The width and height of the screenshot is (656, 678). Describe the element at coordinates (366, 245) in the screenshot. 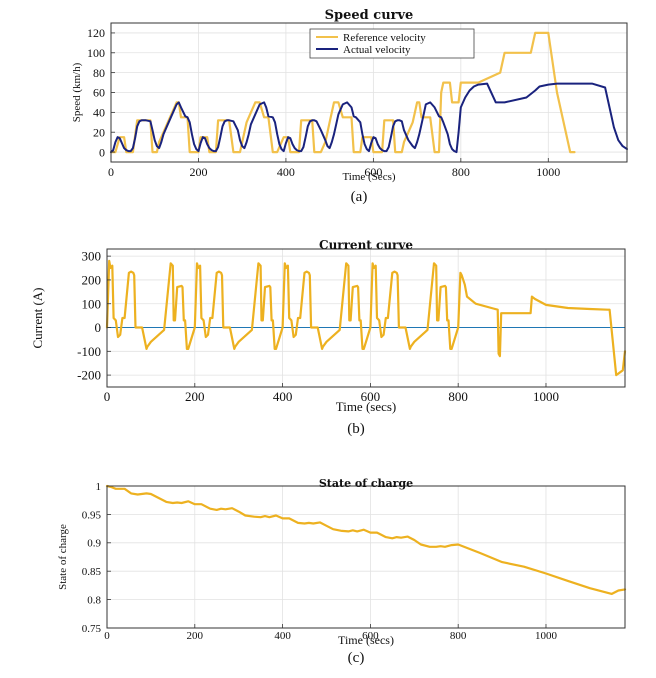

I see `chart-title: Current curve` at that location.